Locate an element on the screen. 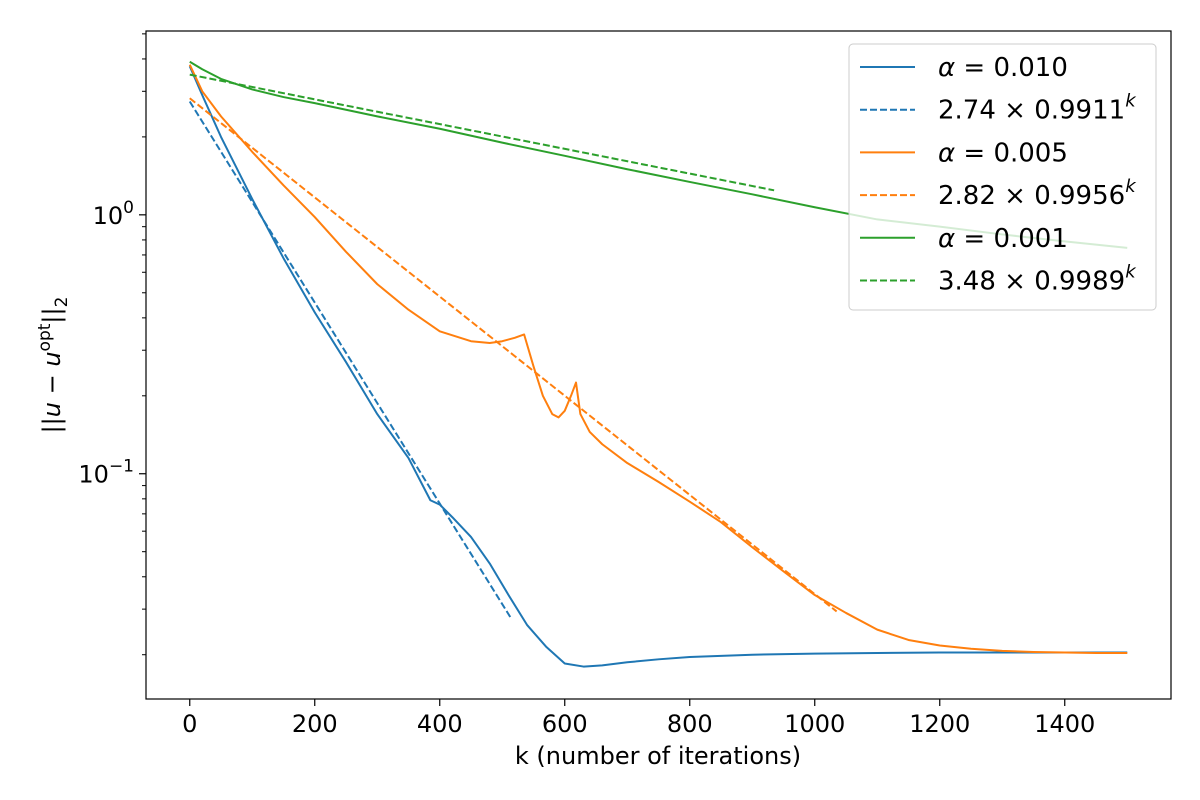 This screenshot has height=800, width=1200. legend-label: α = 0.005 is located at coordinates (1003, 153).